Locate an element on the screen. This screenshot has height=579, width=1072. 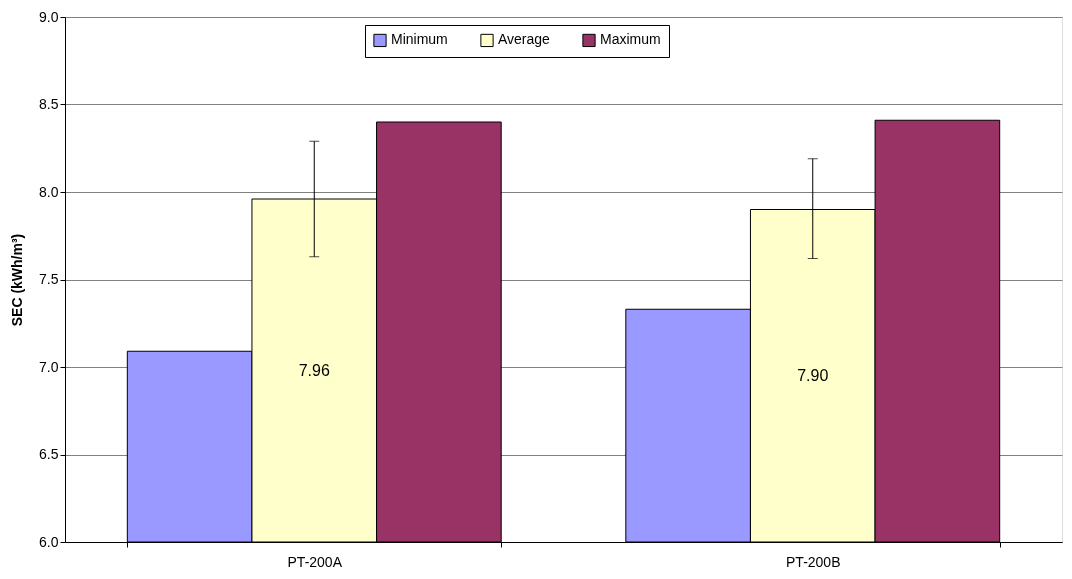
data-label: 7.90 is located at coordinates (813, 375).